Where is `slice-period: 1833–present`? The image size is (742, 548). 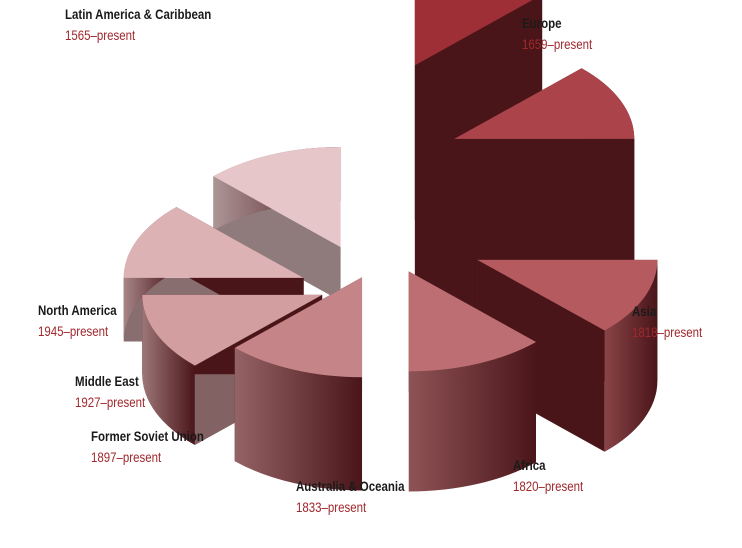
slice-period: 1833–present is located at coordinates (331, 506).